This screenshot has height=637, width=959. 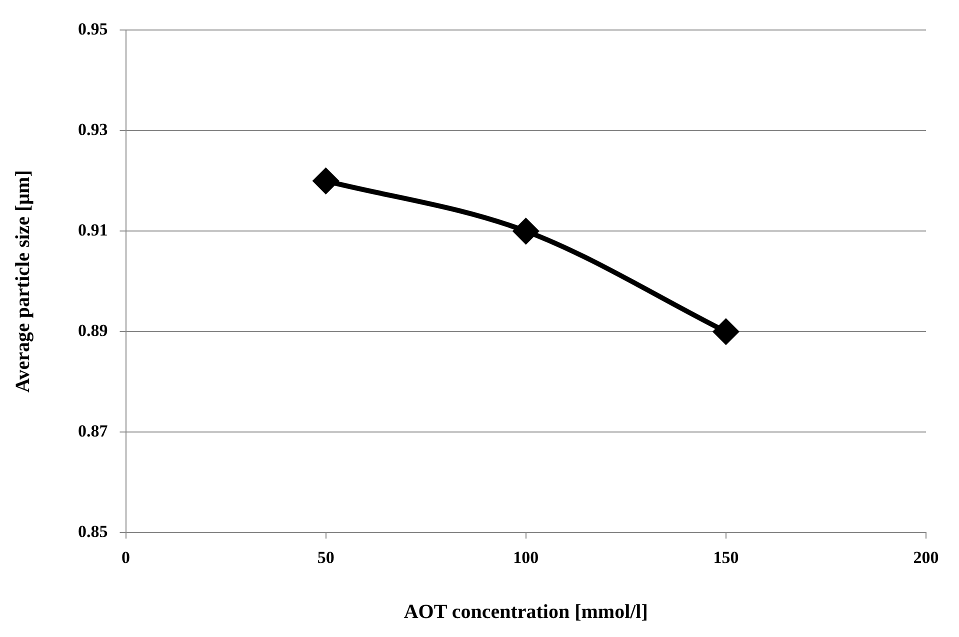 What do you see at coordinates (23, 281) in the screenshot?
I see `y-axis-title: Average particle size [μm]` at bounding box center [23, 281].